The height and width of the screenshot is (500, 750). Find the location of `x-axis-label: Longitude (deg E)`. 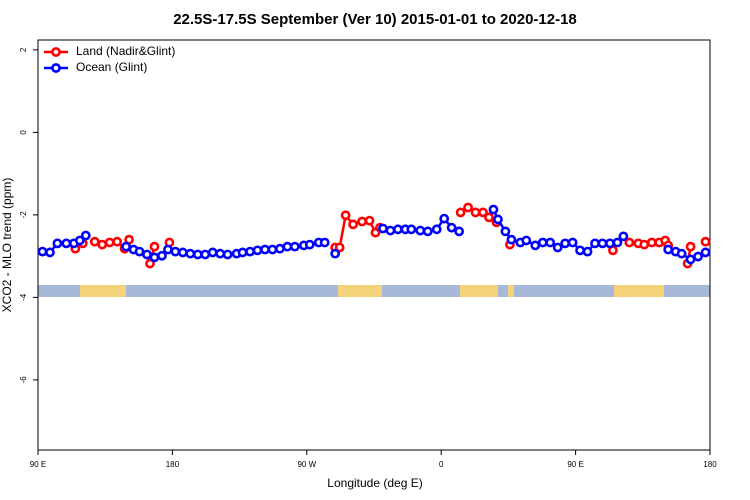

x-axis-label: Longitude (deg E) is located at coordinates (374, 483).